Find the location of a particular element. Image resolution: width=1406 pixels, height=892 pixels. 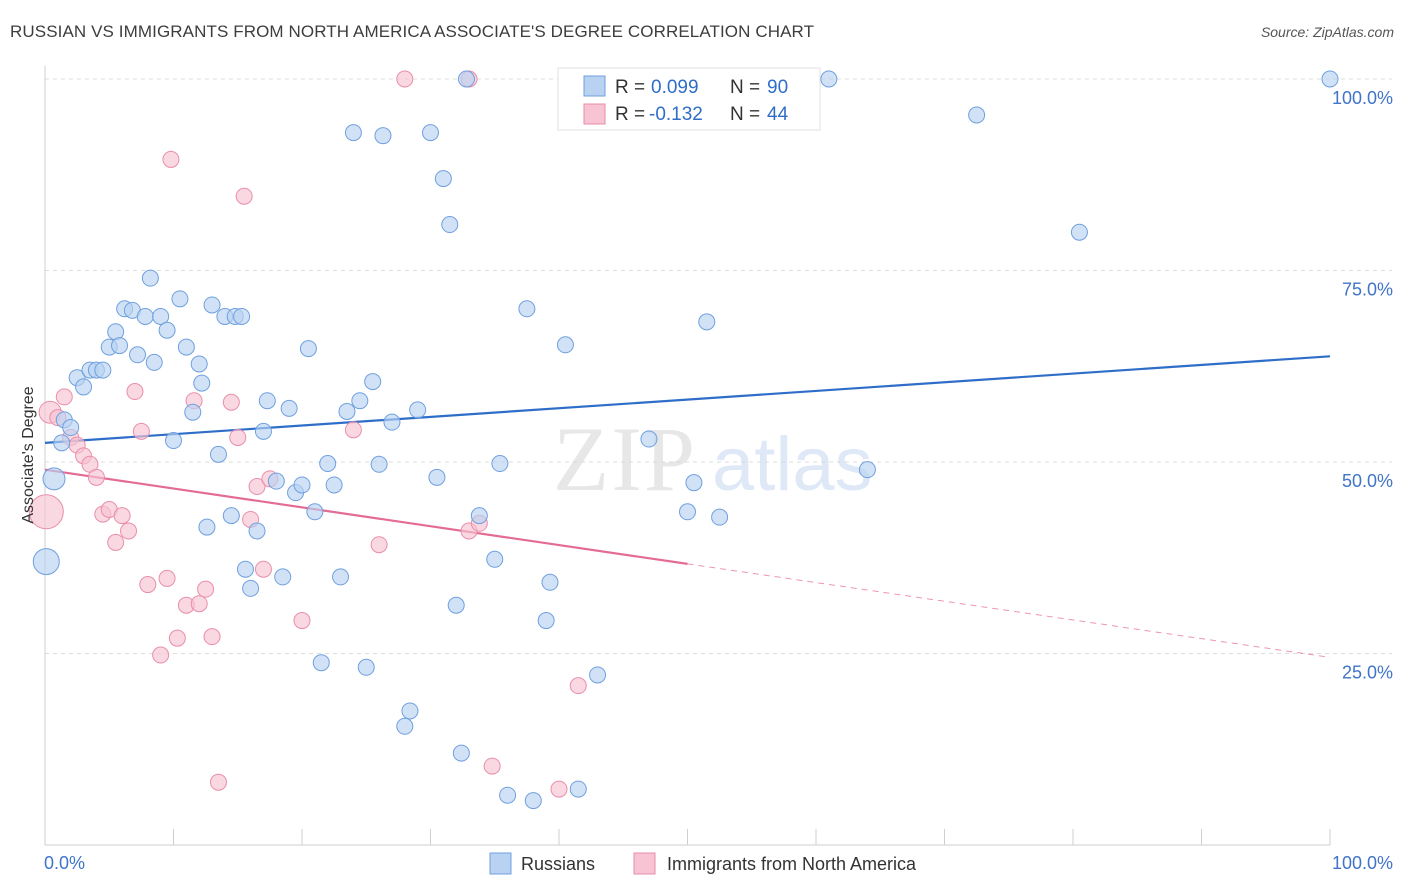

y-tick-label-1: 50.0% is located at coordinates (1367, 481).